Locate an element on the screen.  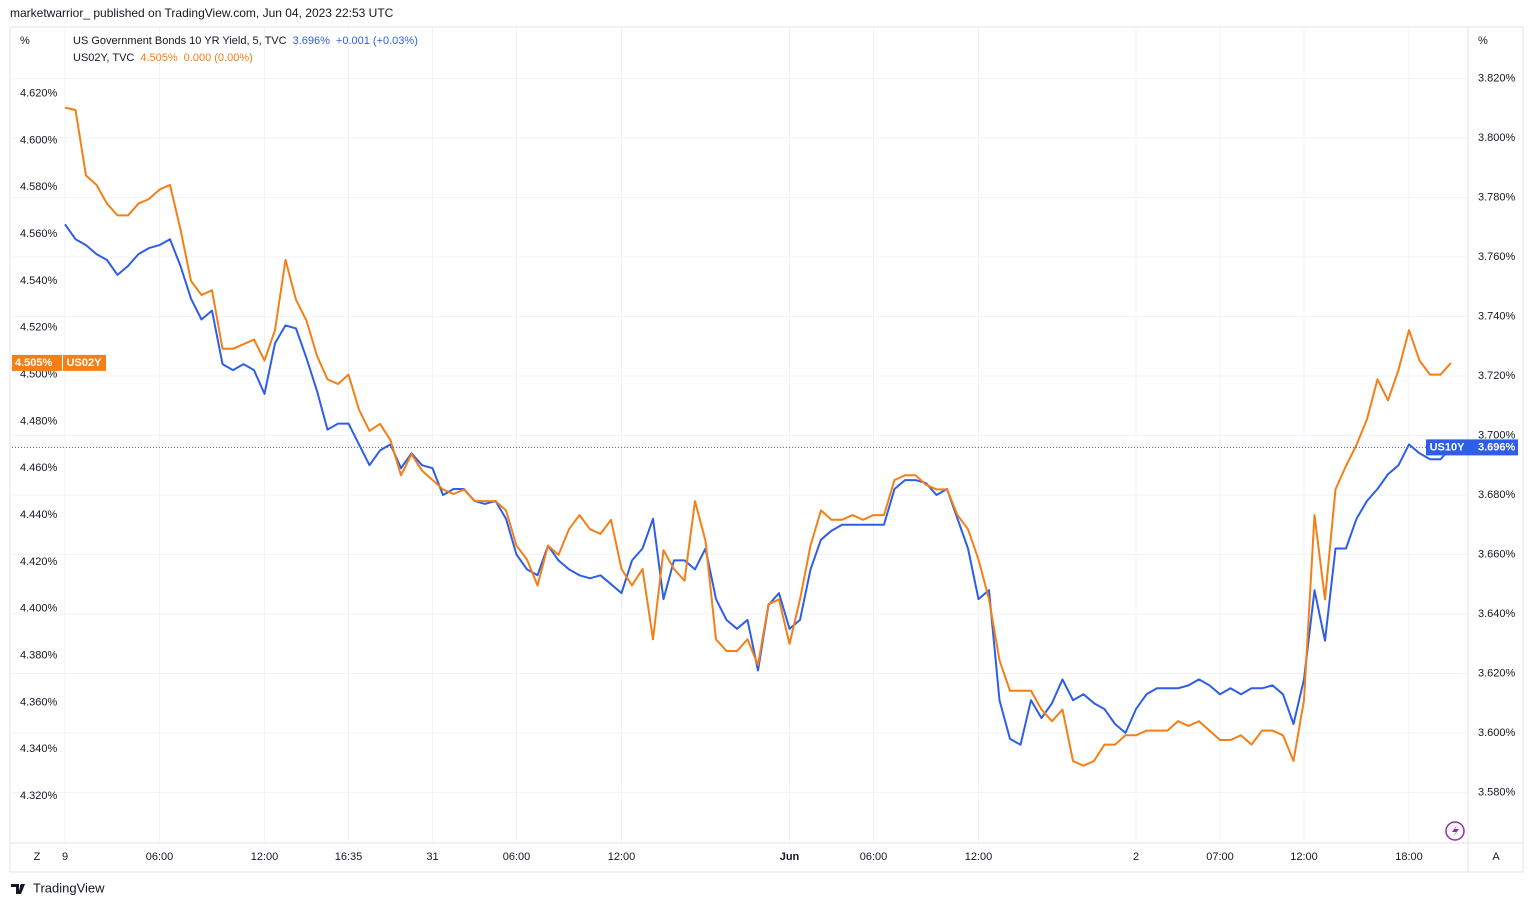
y-tick-label: 4.460% is located at coordinates (39, 468).